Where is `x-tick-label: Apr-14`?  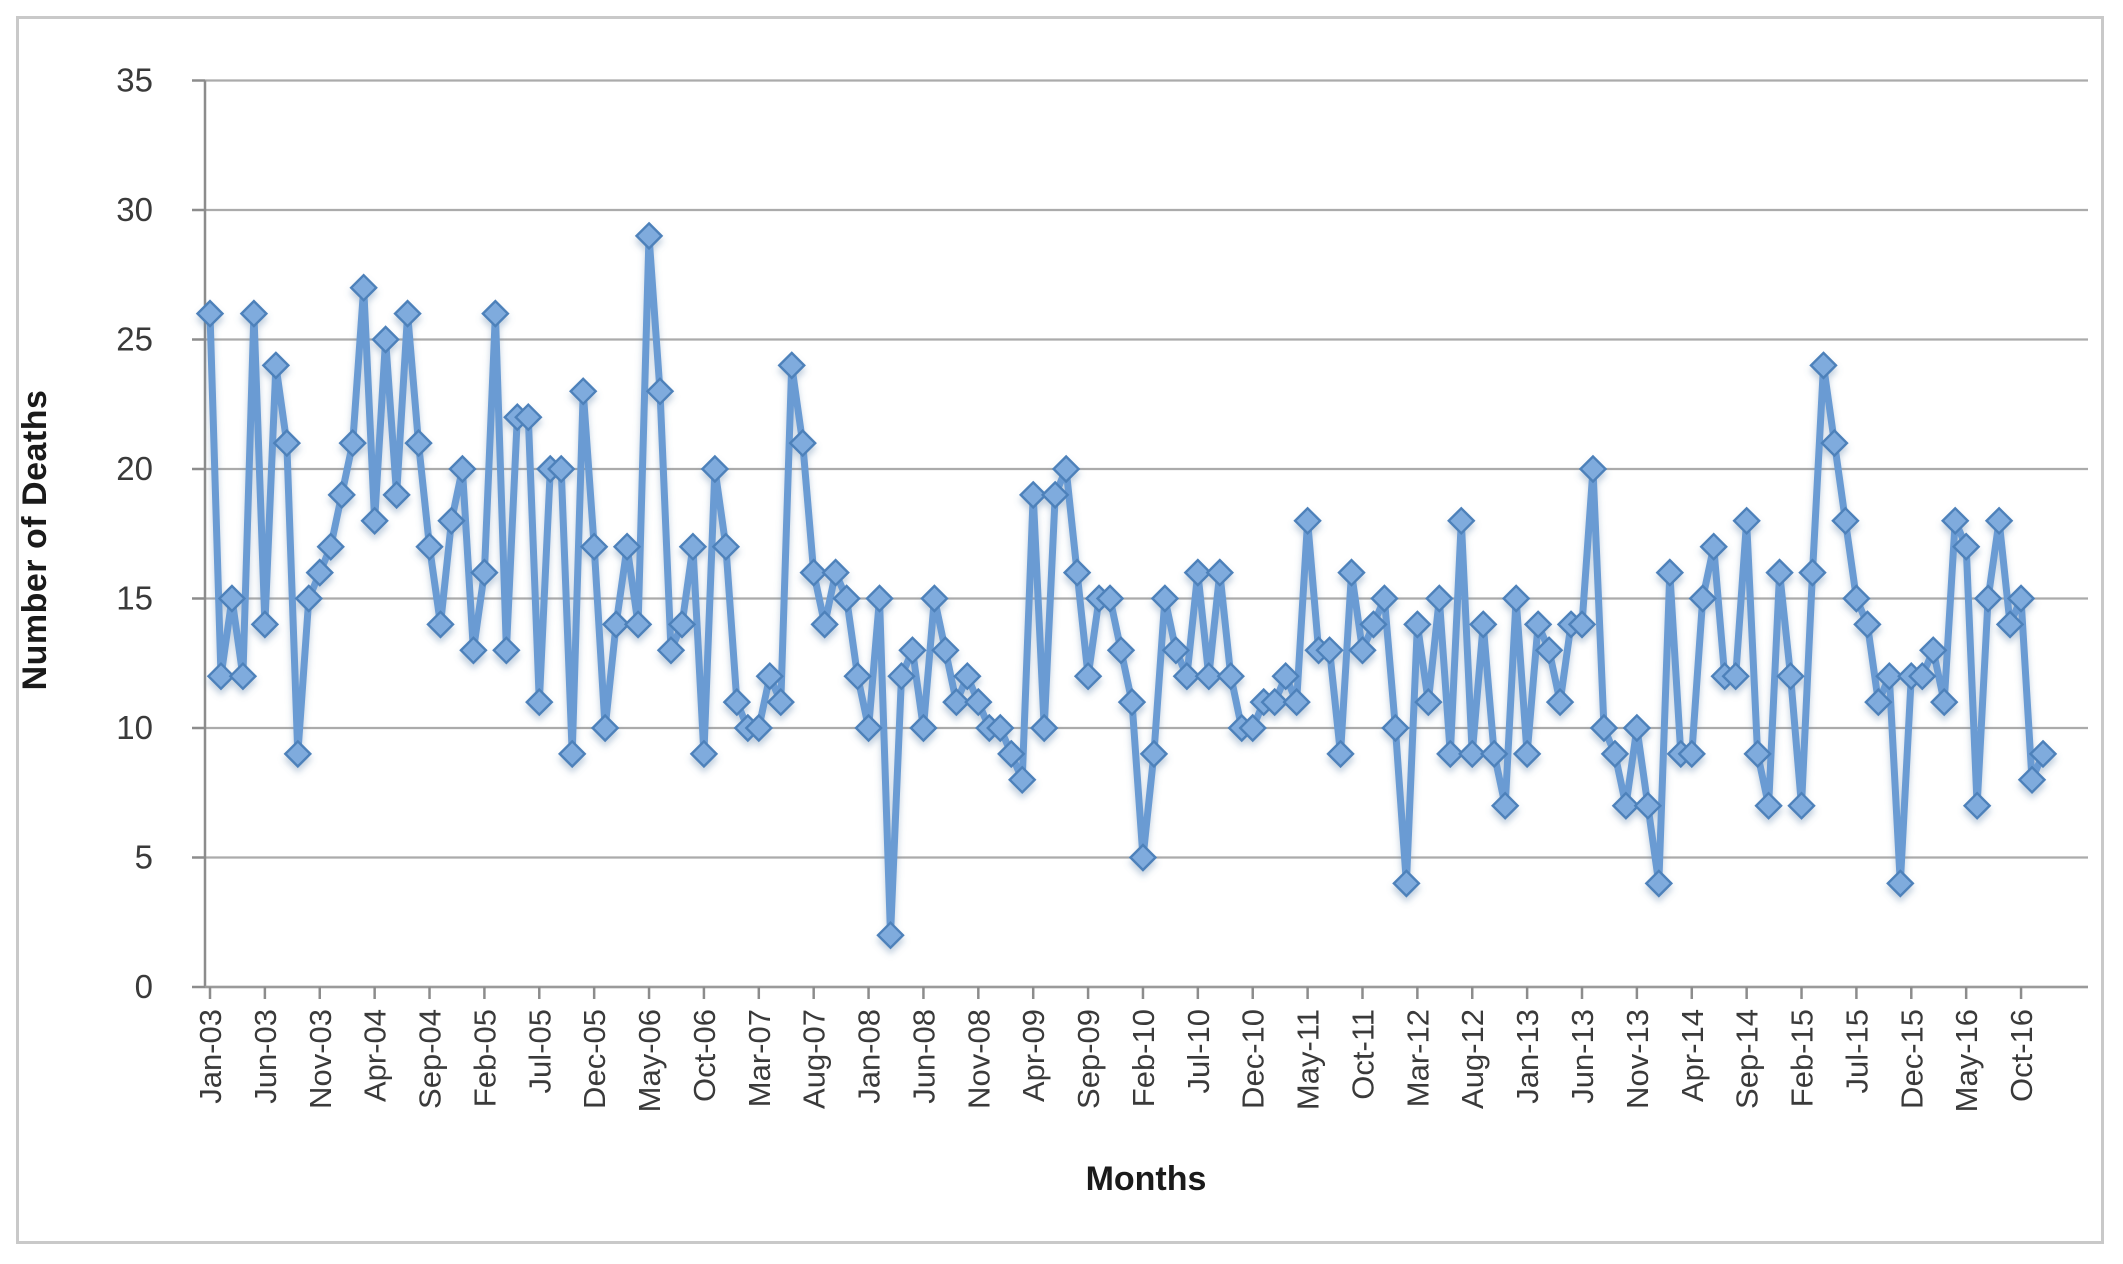 x-tick-label: Apr-14 is located at coordinates (1692, 1055).